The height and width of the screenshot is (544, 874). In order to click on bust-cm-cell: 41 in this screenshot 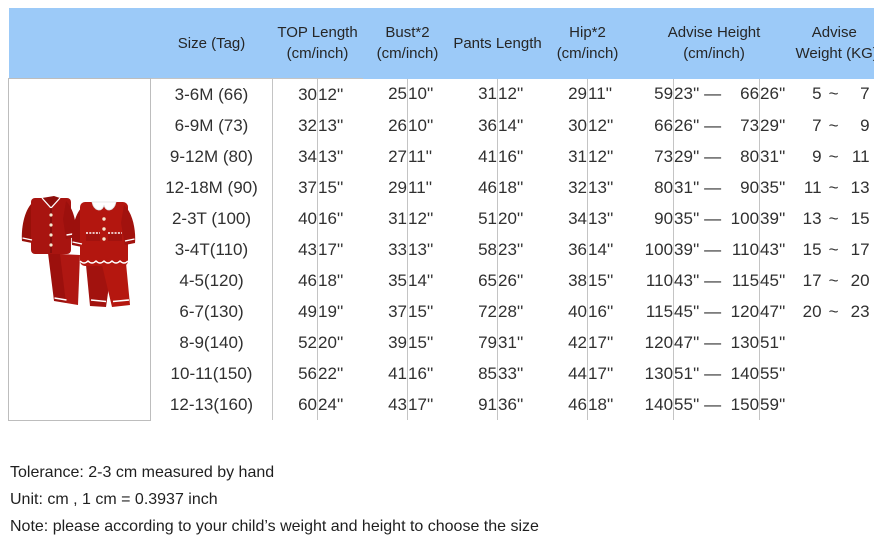, I will do `click(397, 373)`.